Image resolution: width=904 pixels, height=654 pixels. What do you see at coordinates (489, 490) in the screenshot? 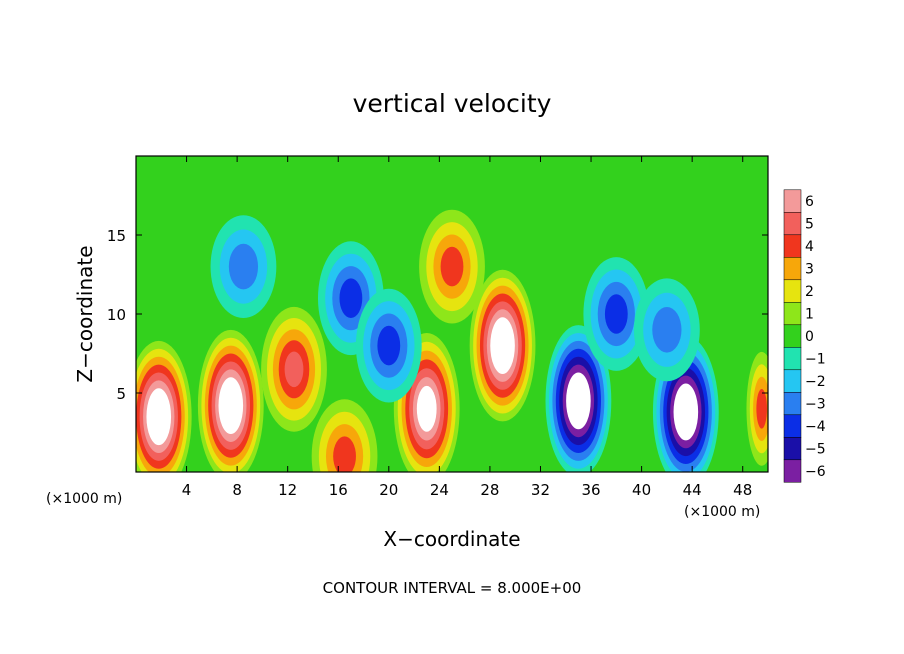
I see `x-tick-label: 28` at bounding box center [489, 490].